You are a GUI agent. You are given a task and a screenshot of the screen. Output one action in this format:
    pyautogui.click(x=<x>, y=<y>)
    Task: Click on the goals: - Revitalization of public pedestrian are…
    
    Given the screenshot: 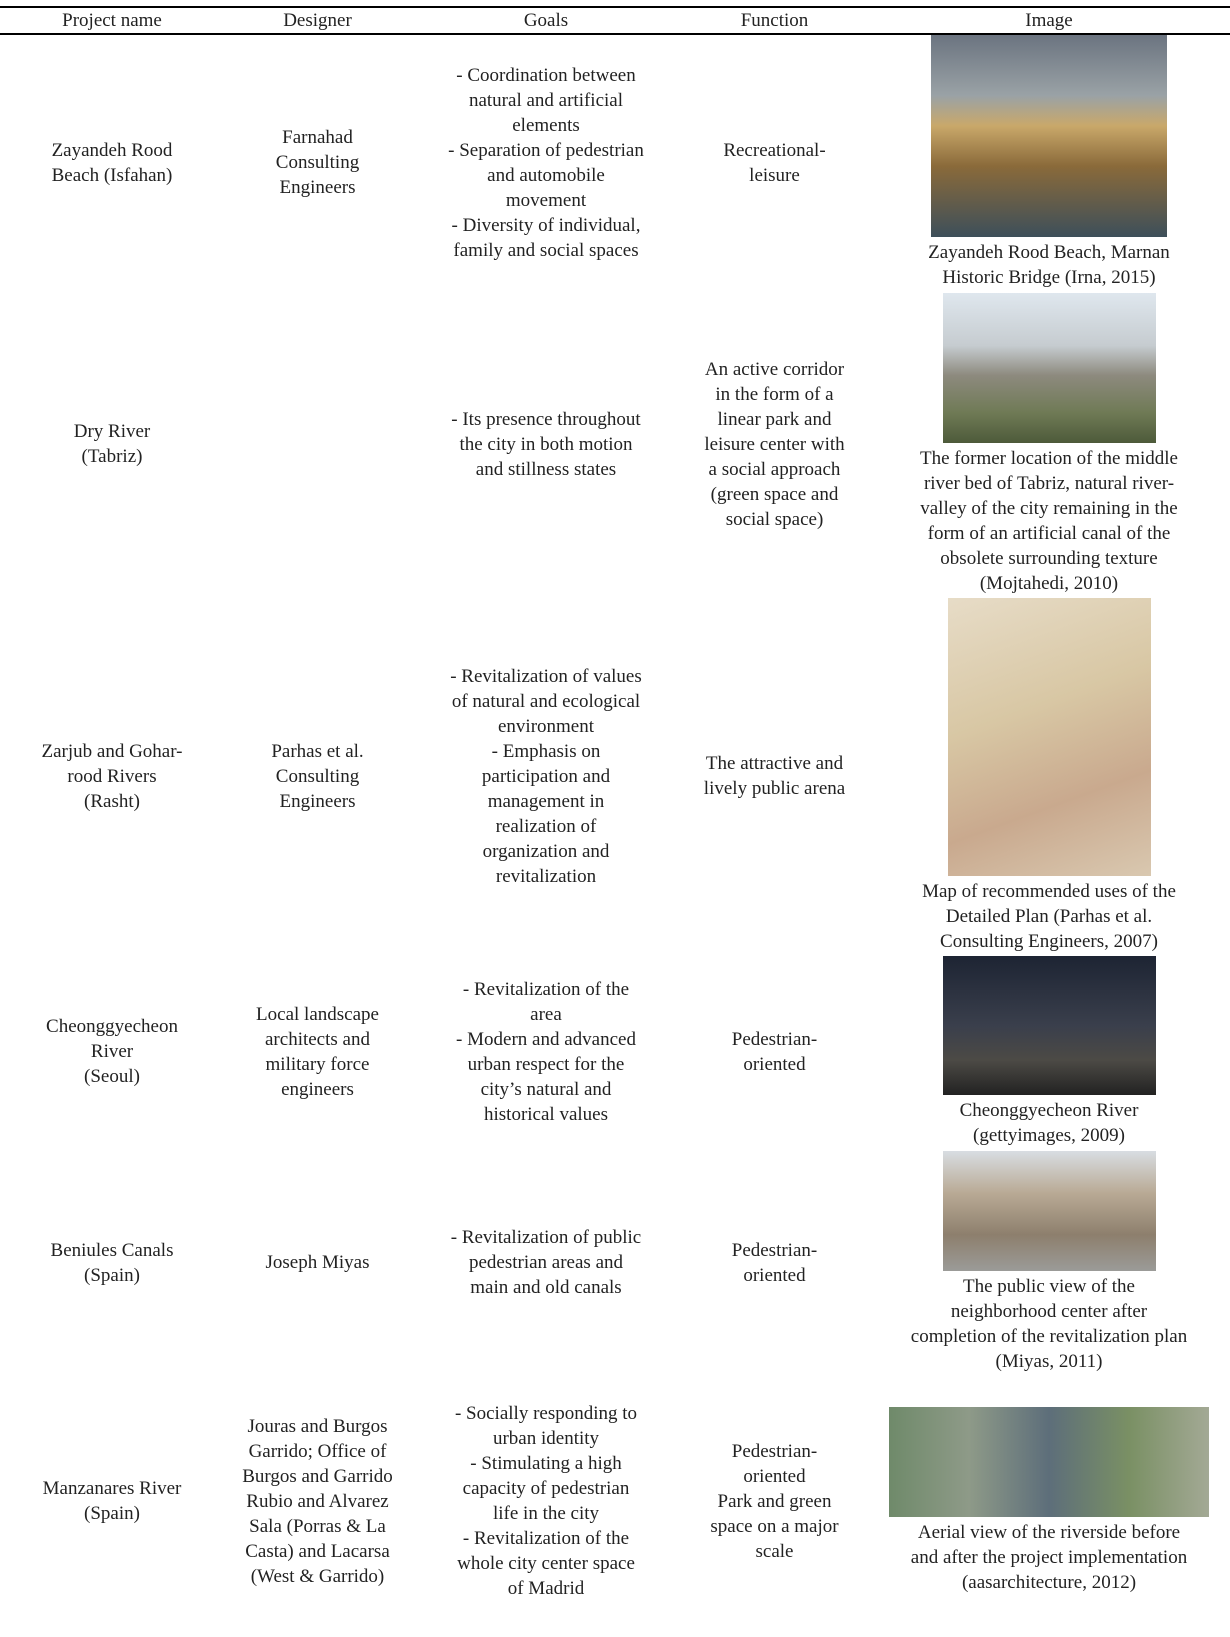 What is the action you would take?
    pyautogui.click(x=546, y=1262)
    